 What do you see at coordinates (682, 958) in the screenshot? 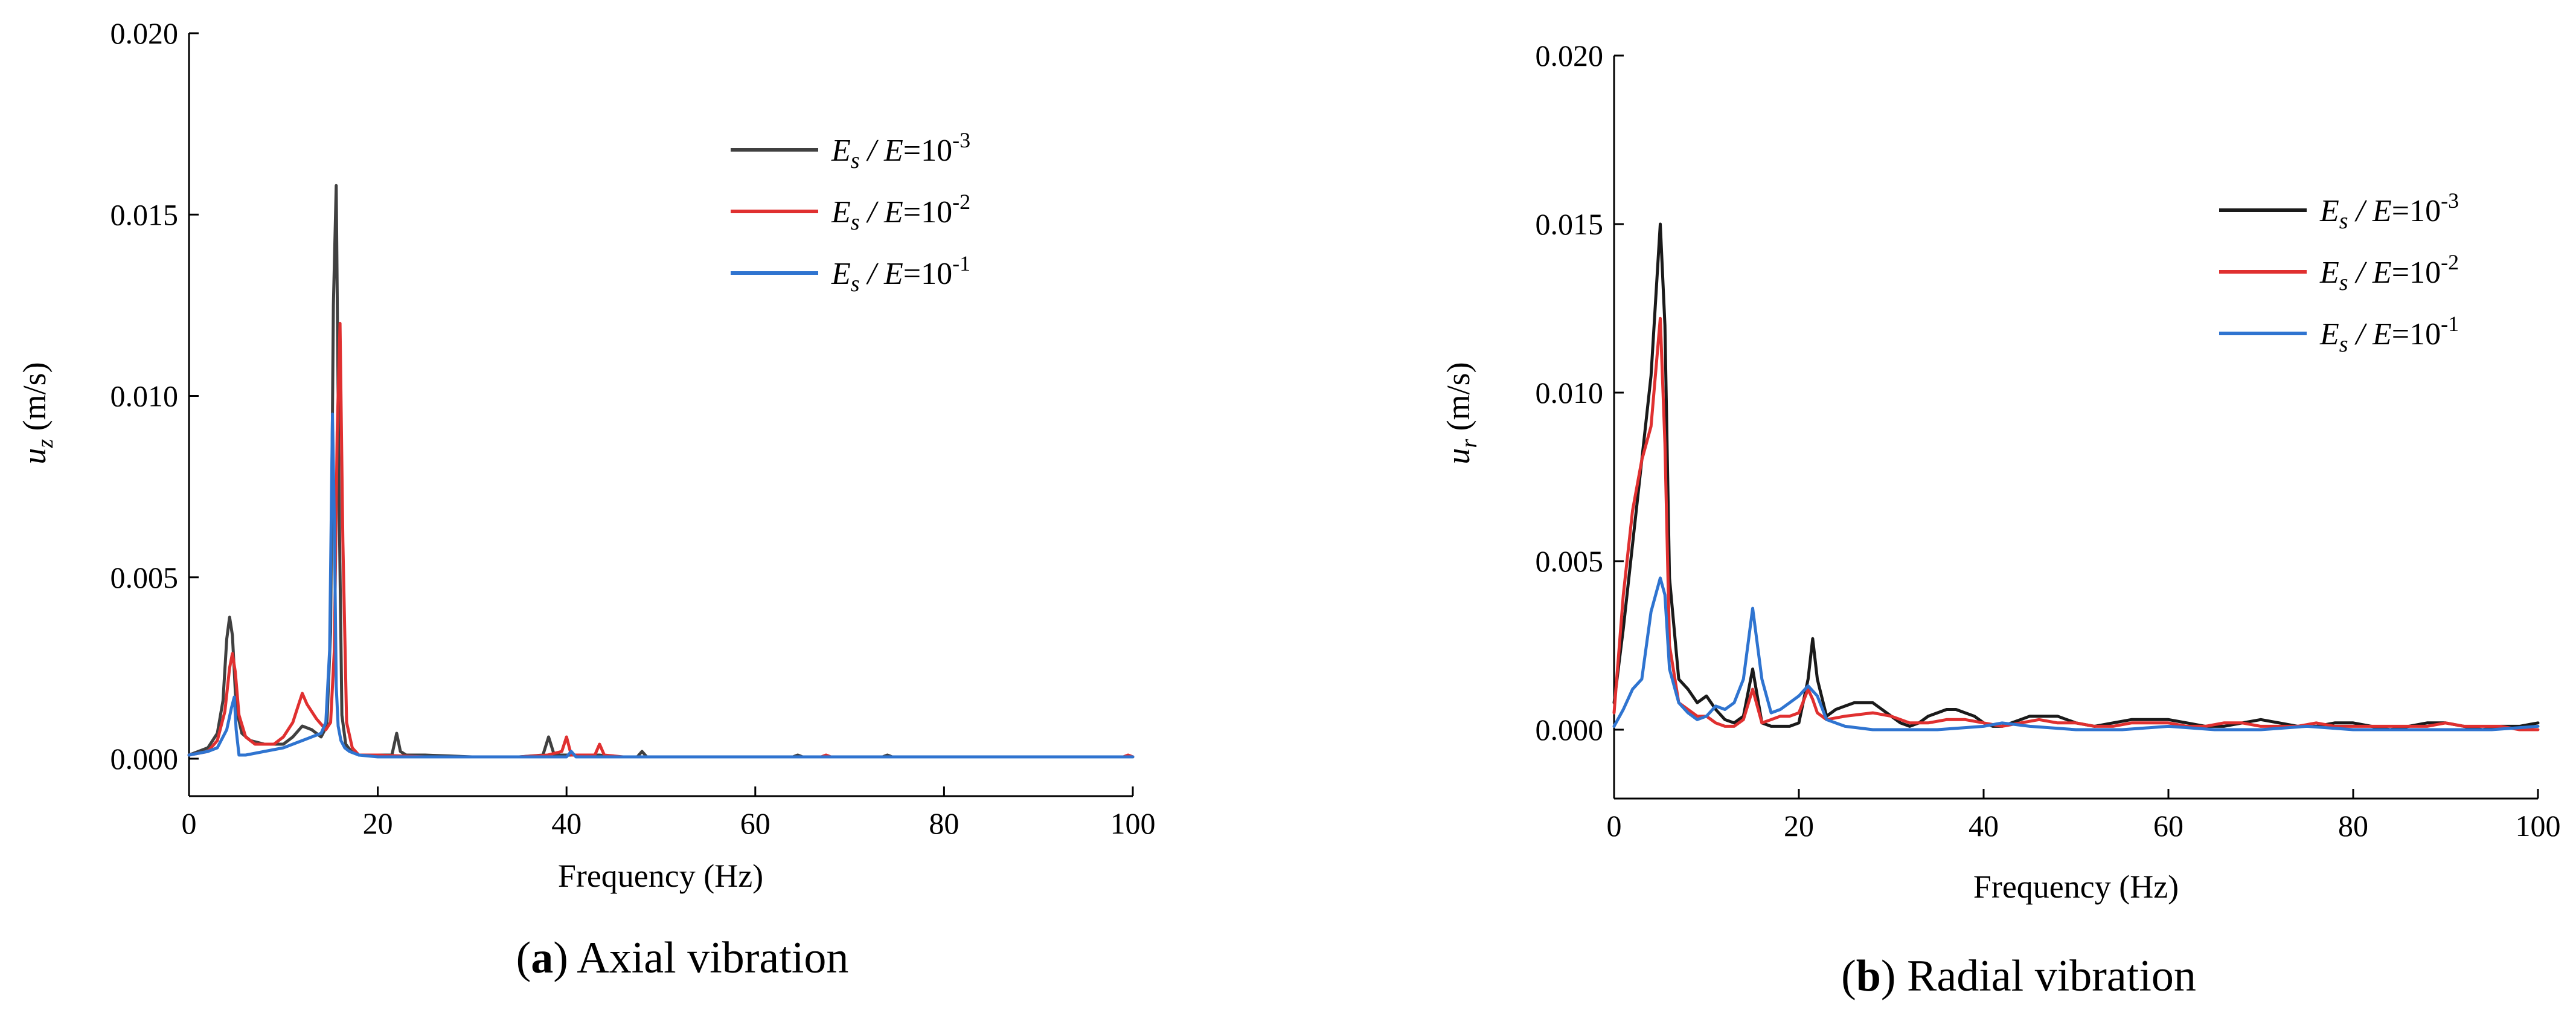
I see `panel-caption: (a) Axial vibration` at bounding box center [682, 958].